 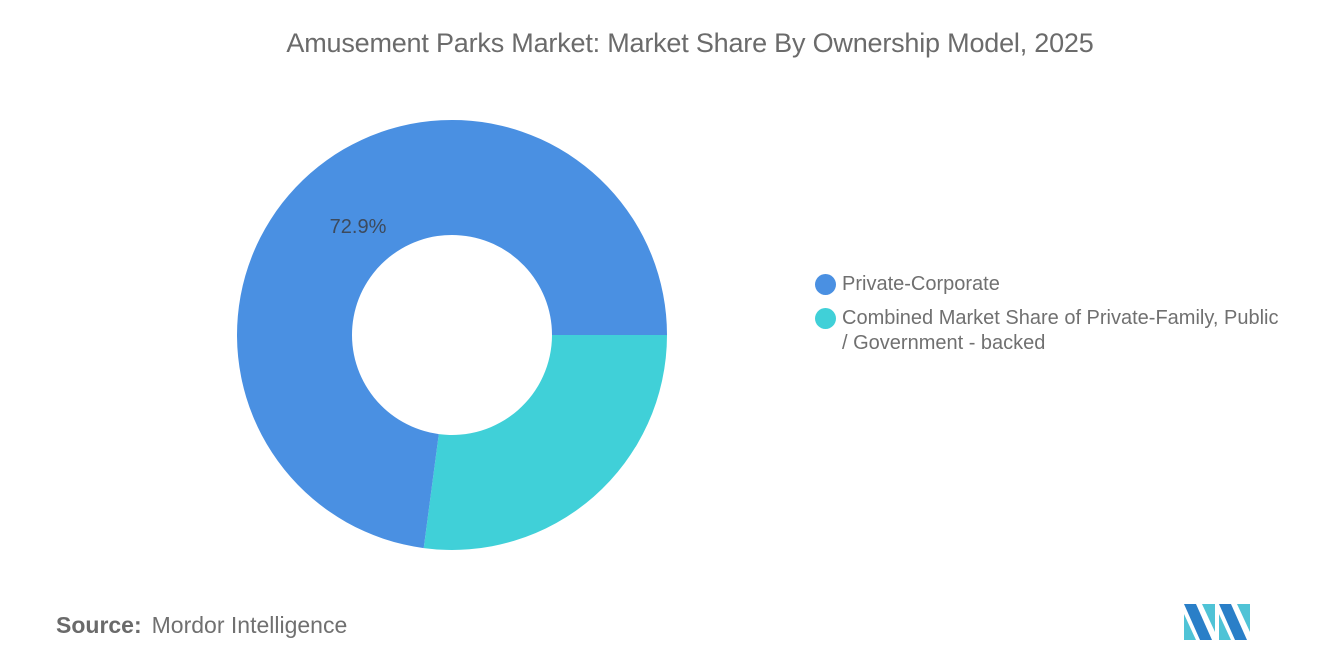 I want to click on donut-segment-combined-other, so click(x=545, y=442).